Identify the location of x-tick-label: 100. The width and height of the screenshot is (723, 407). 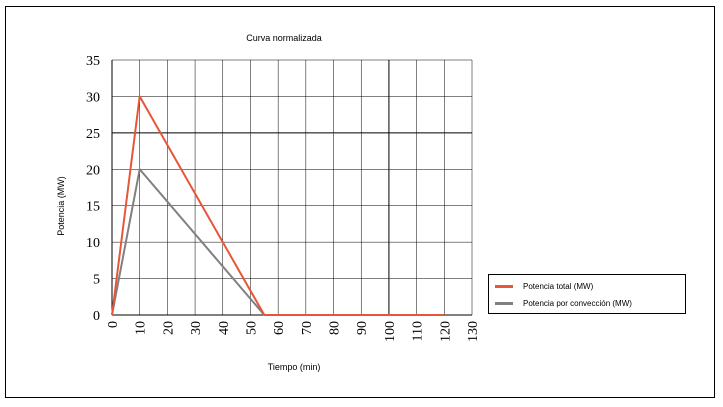
(390, 331).